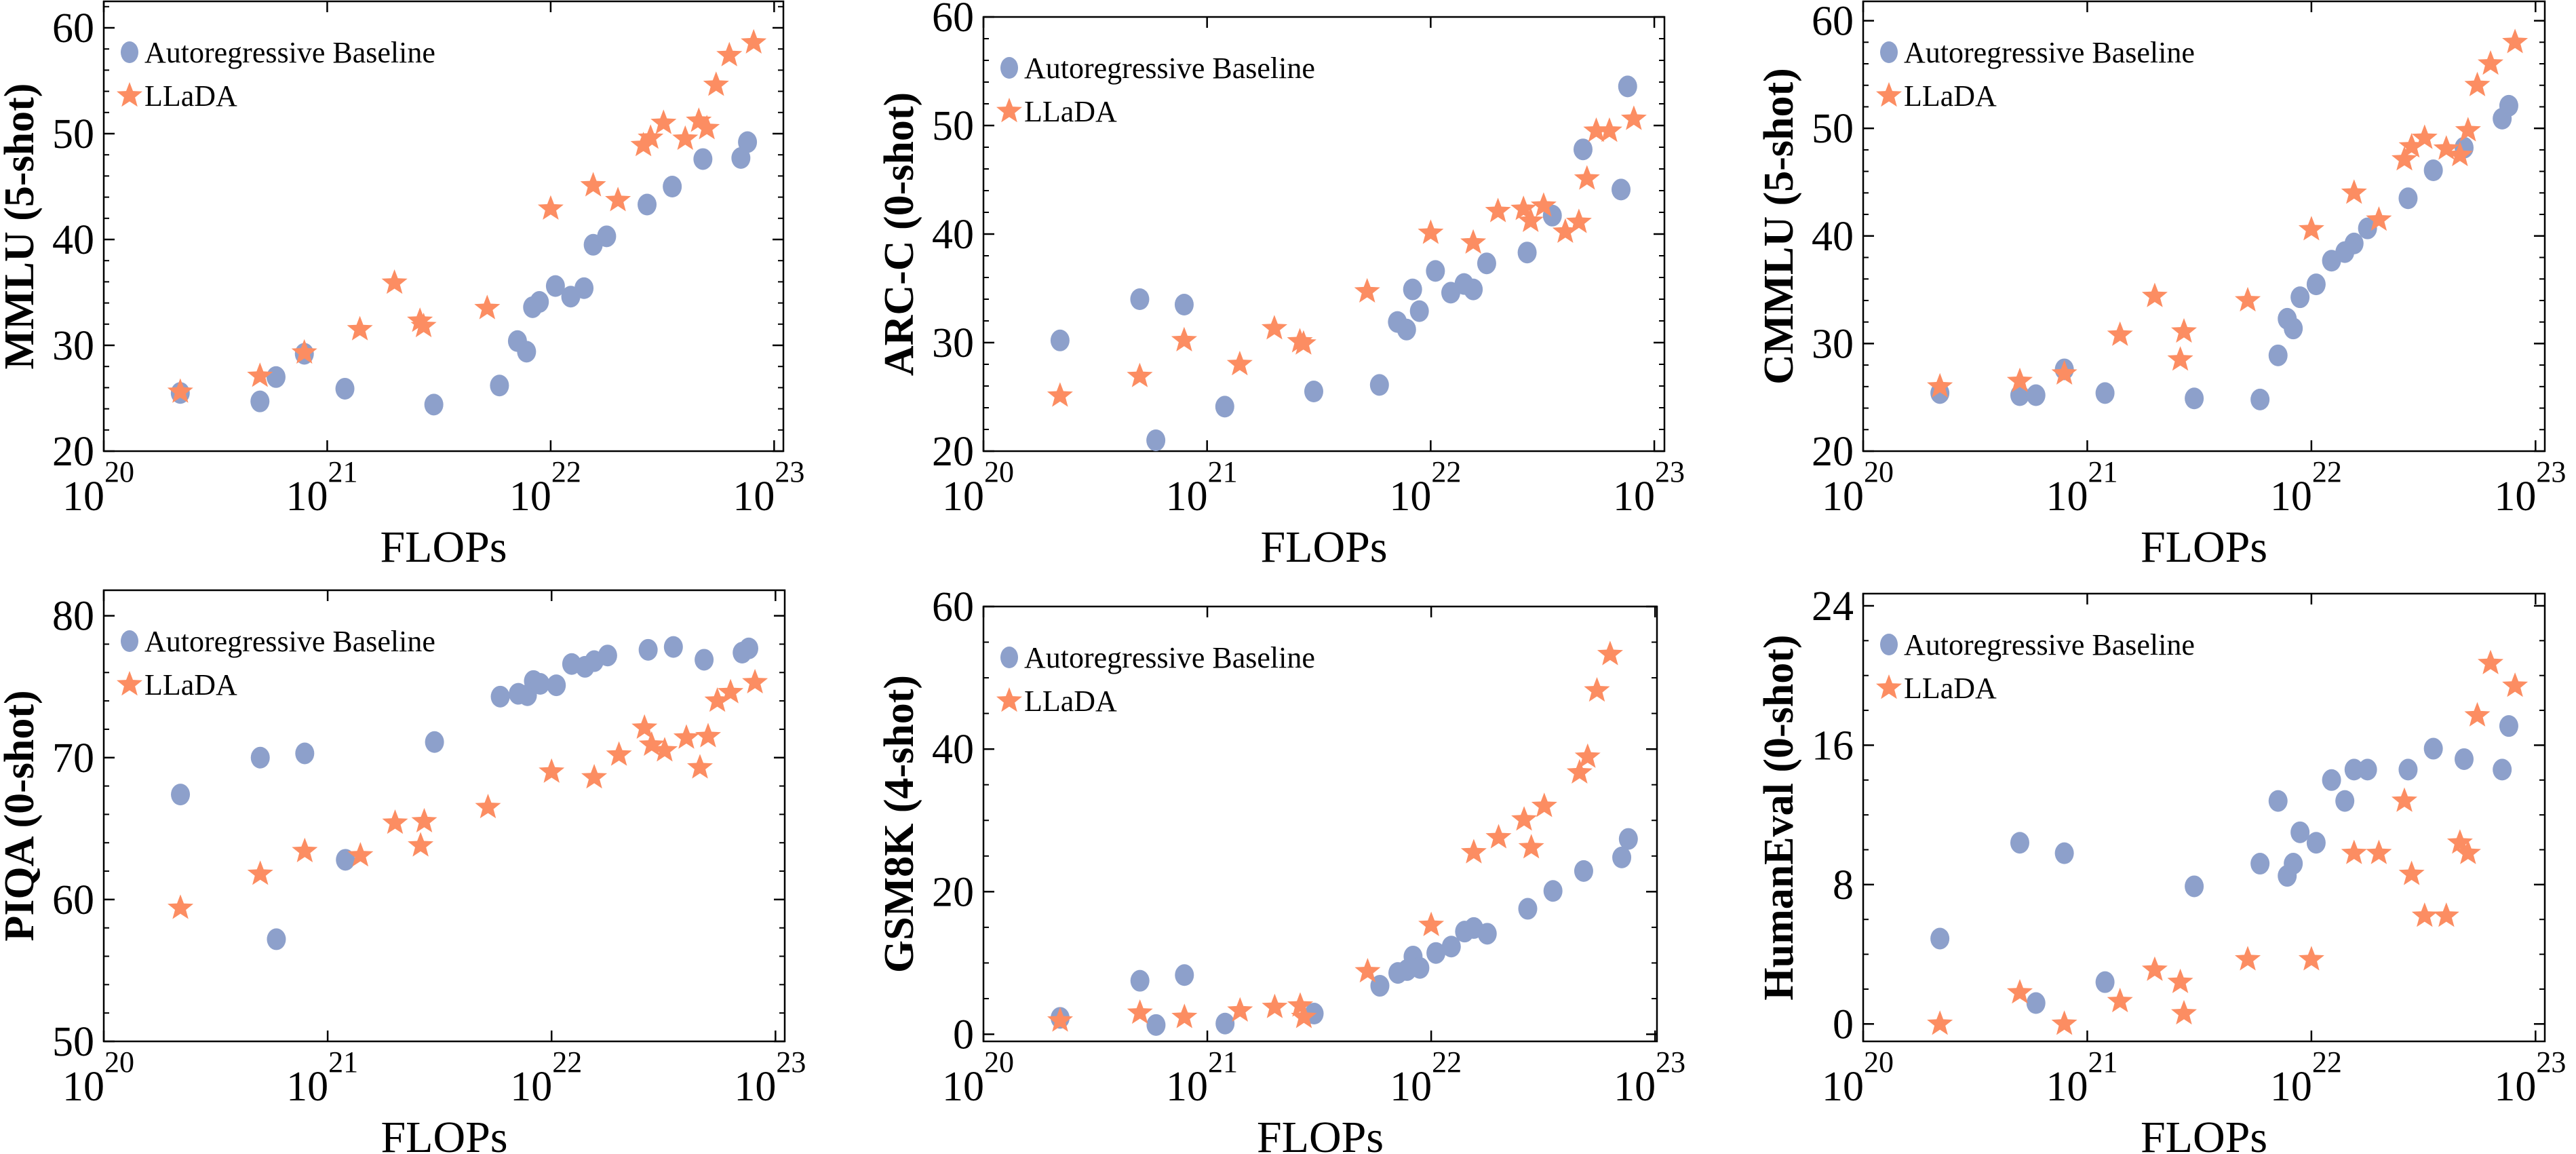 This screenshot has height=1154, width=2576. Describe the element at coordinates (464, 793) in the screenshot. I see `series-autoregressive-baseline` at that location.